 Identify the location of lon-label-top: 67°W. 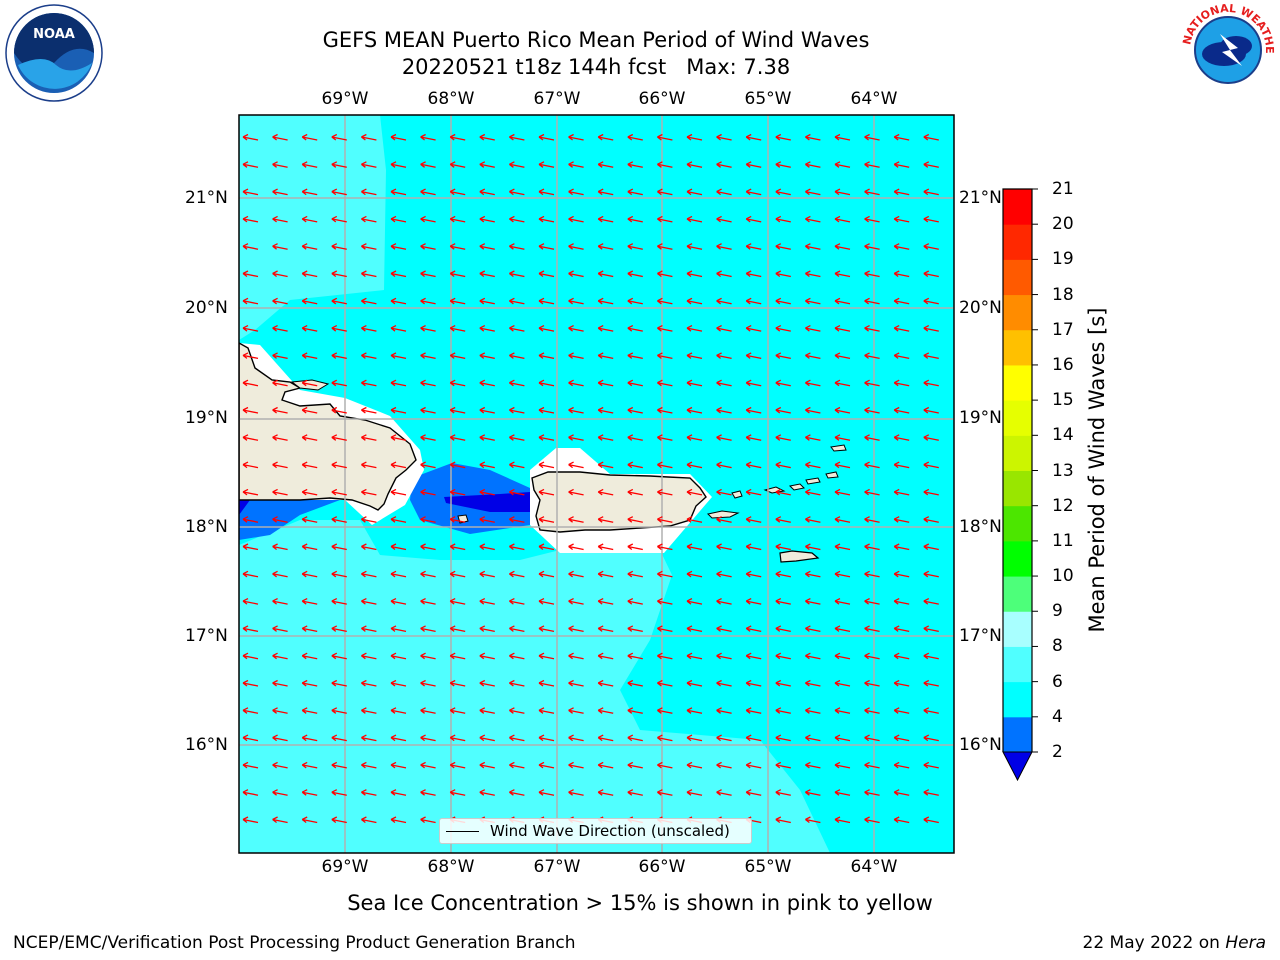
(557, 99).